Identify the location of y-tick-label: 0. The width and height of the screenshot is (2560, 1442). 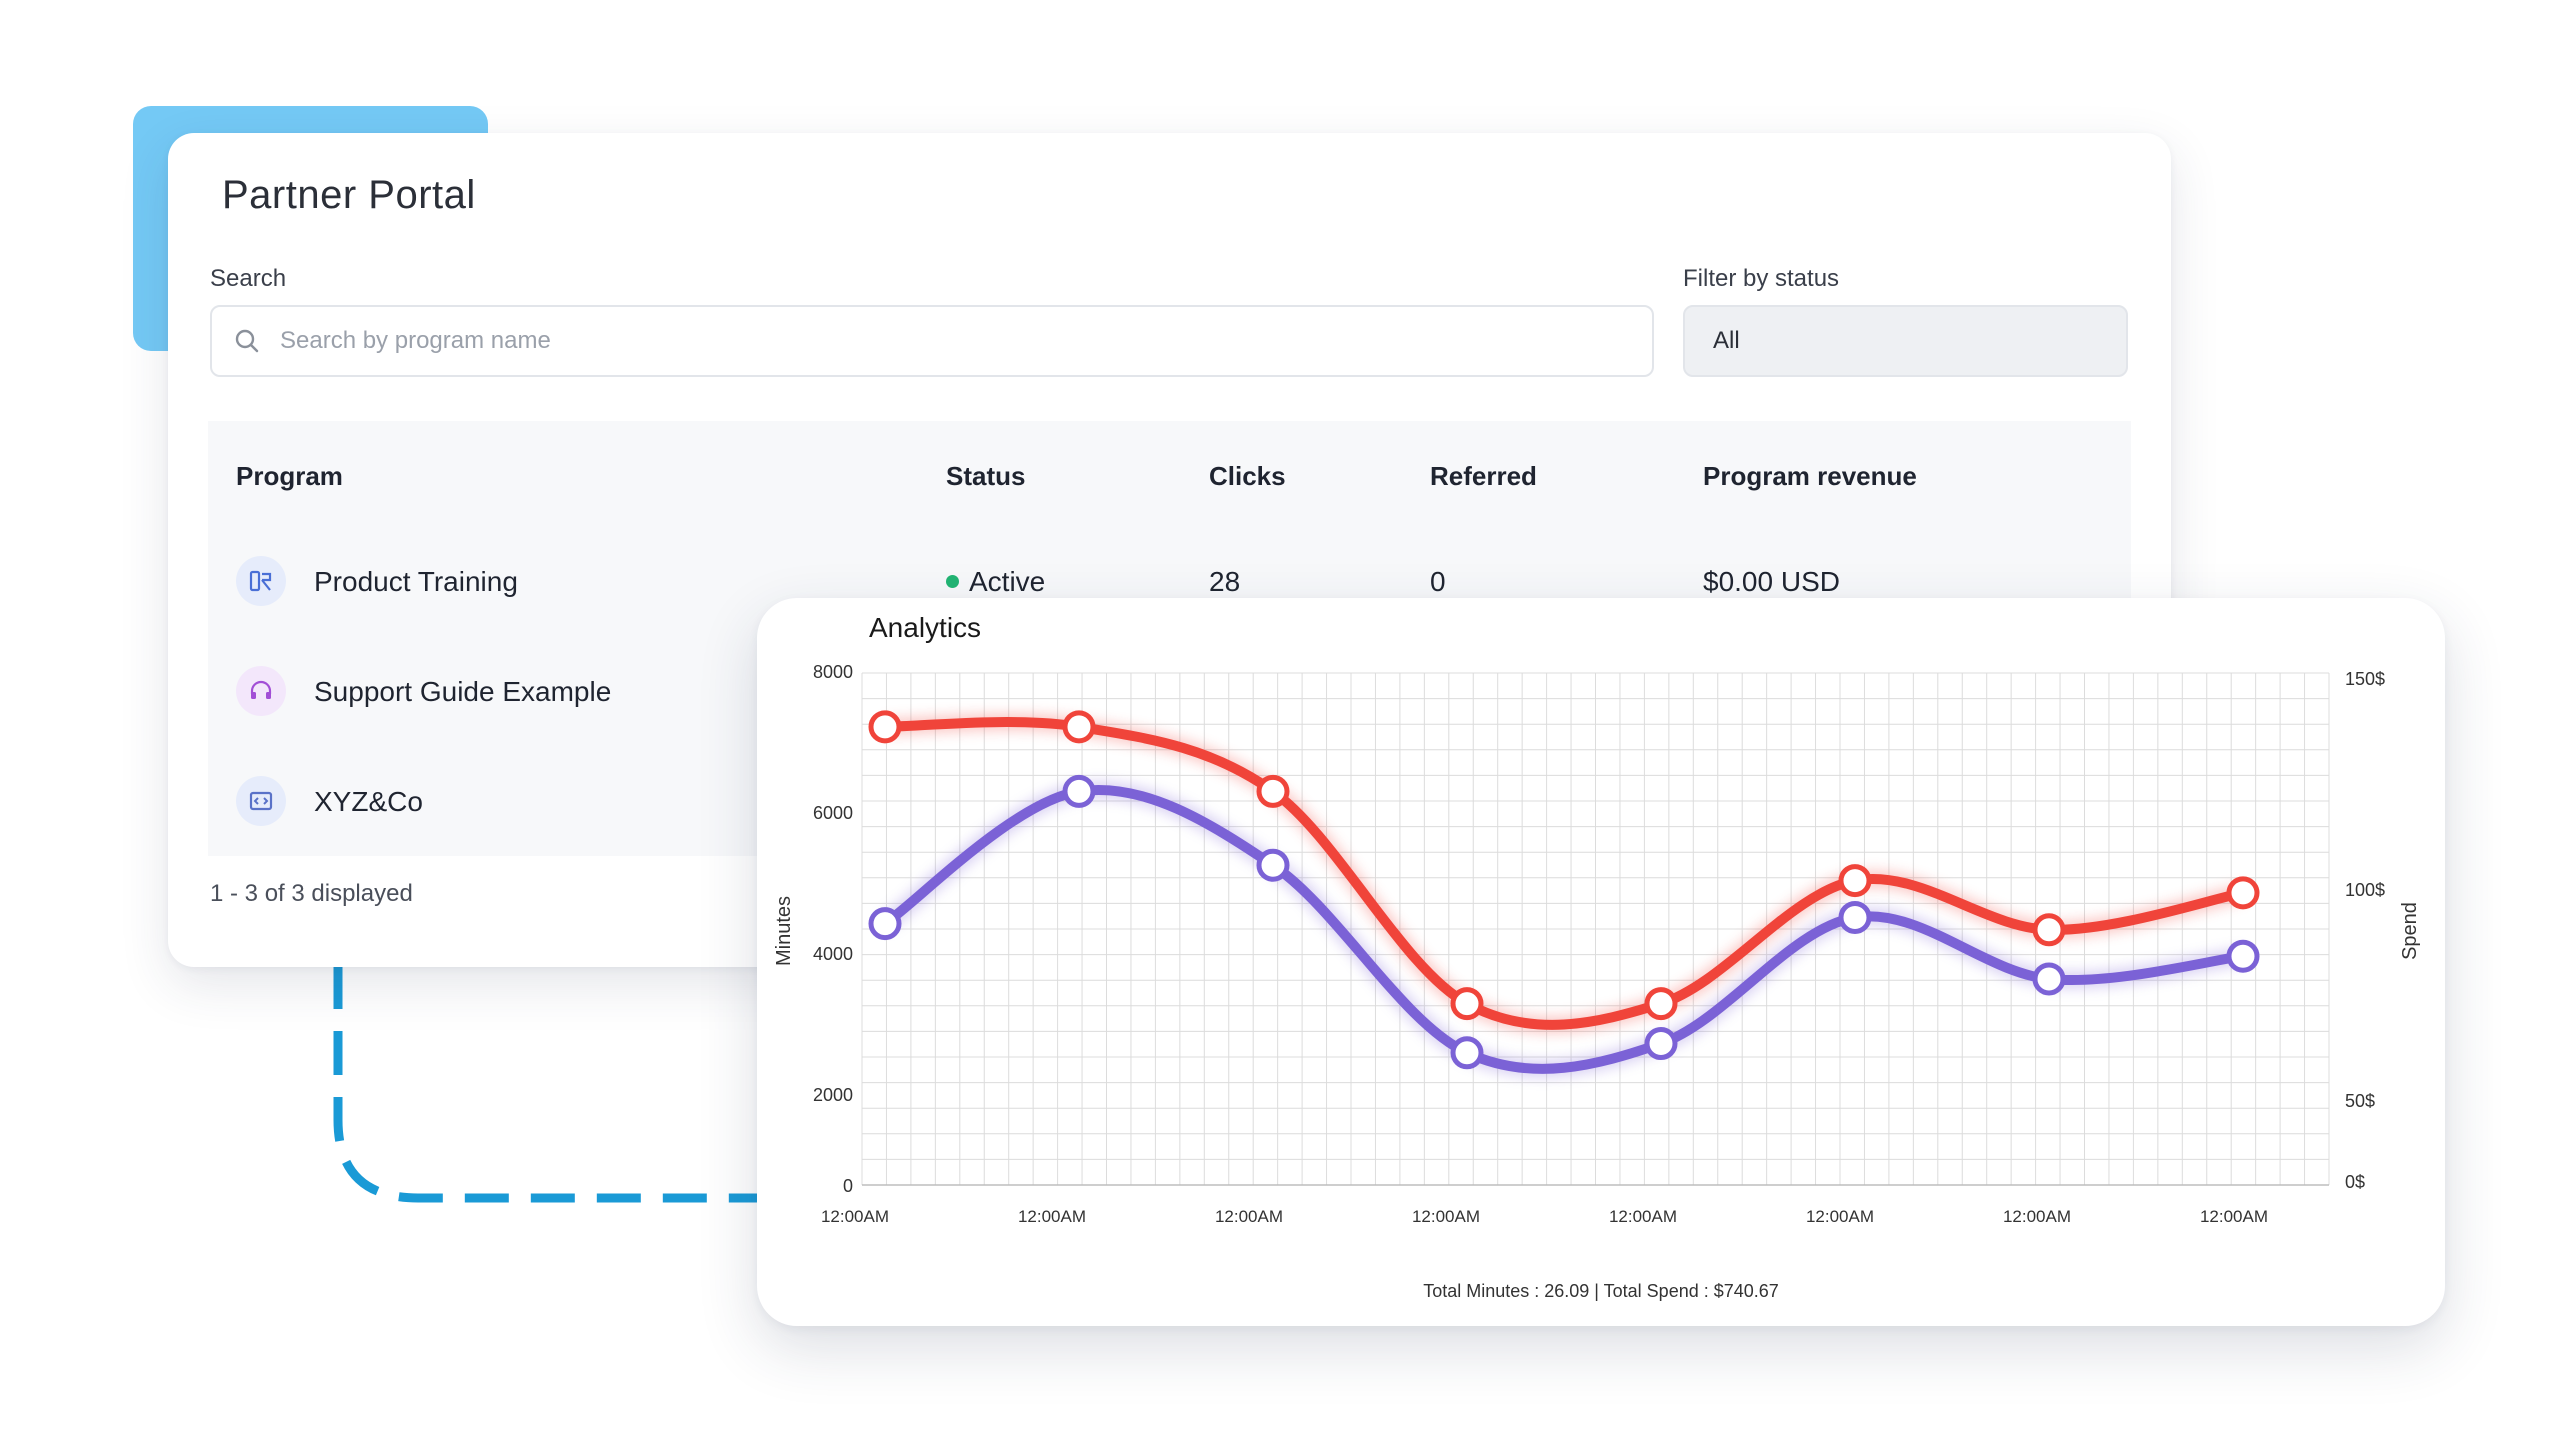
(848, 1186).